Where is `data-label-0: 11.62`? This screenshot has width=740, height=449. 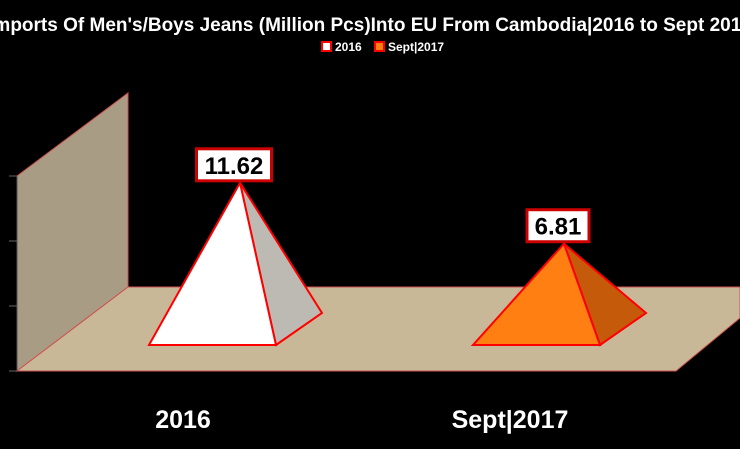
data-label-0: 11.62 is located at coordinates (234, 166).